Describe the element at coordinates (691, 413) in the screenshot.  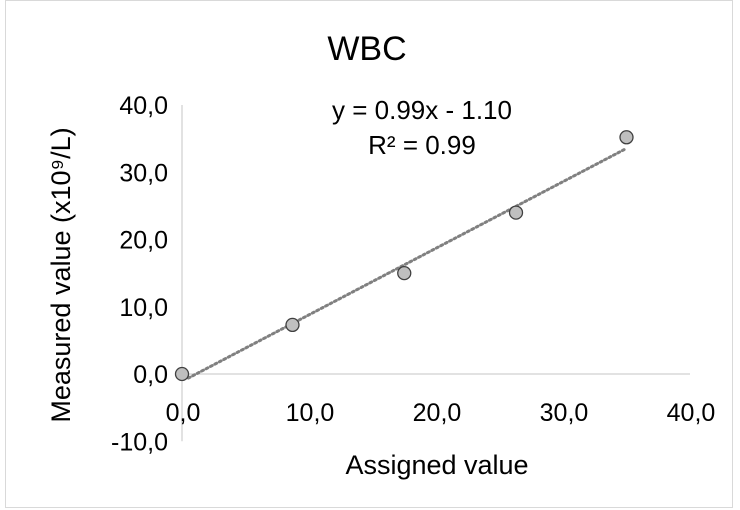
I see `x-tick-label: 40,0` at that location.